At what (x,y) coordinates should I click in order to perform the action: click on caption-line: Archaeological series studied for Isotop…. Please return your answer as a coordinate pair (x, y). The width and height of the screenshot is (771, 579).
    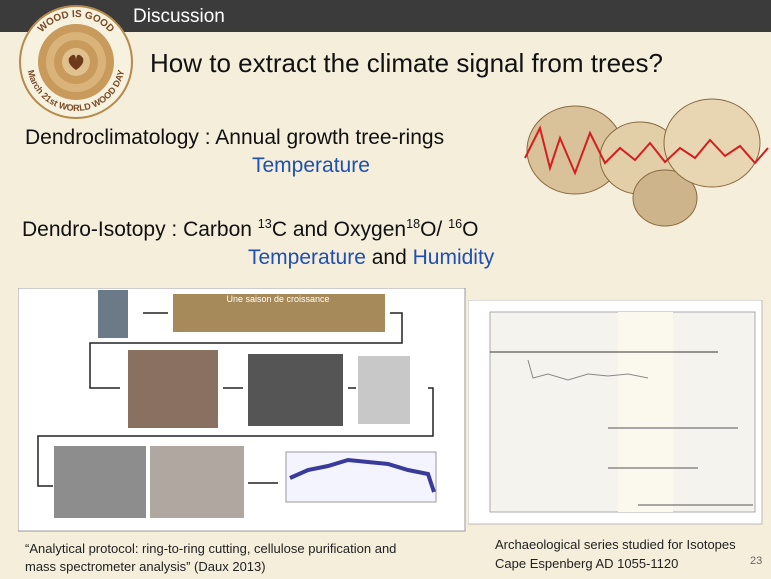
    Looking at the image, I should click on (615, 544).